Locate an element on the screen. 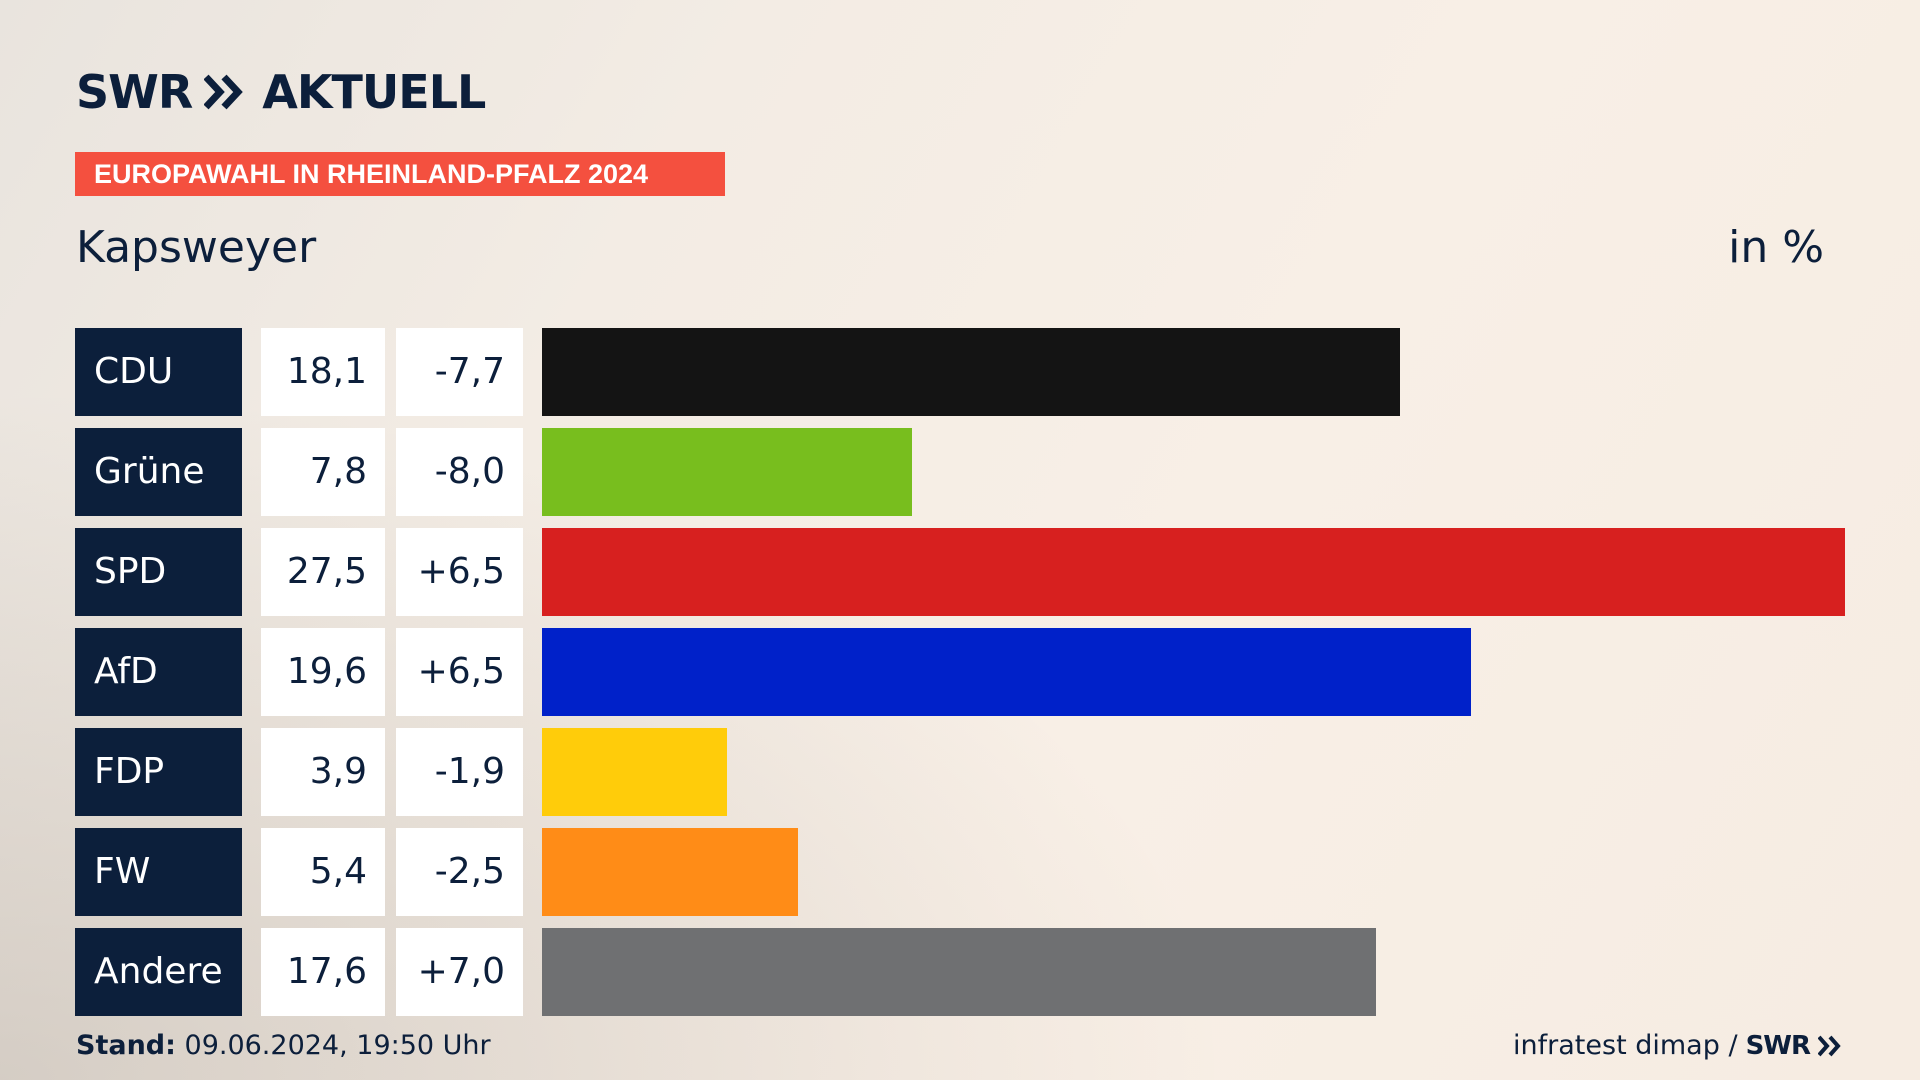 The width and height of the screenshot is (1920, 1080). double-chevron-icon is located at coordinates (224, 92).